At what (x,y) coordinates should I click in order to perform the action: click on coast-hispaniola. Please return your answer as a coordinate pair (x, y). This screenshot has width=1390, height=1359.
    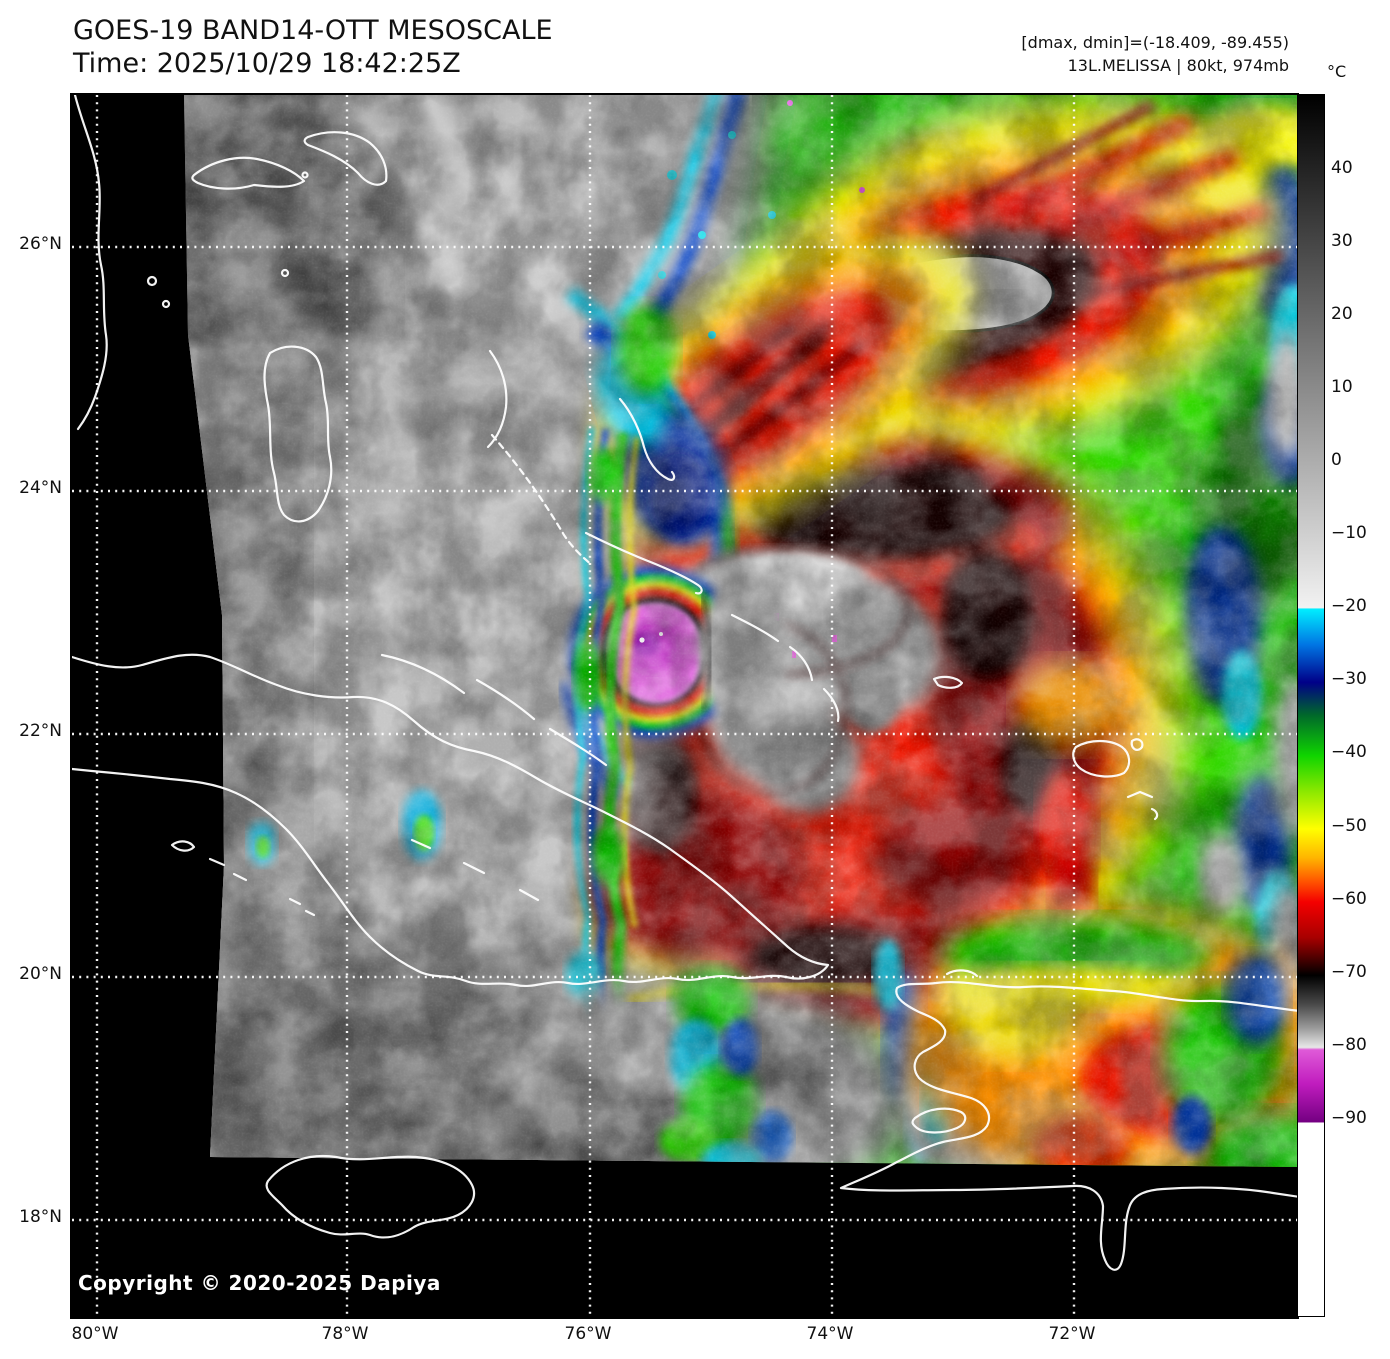
    Looking at the image, I should click on (1068, 1125).